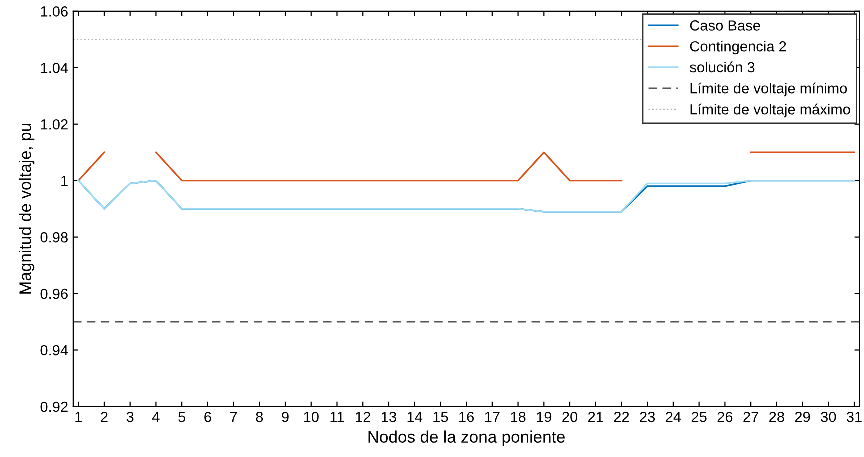 The width and height of the screenshot is (864, 457). Describe the element at coordinates (54, 407) in the screenshot. I see `y-tick-label: 0.92` at that location.